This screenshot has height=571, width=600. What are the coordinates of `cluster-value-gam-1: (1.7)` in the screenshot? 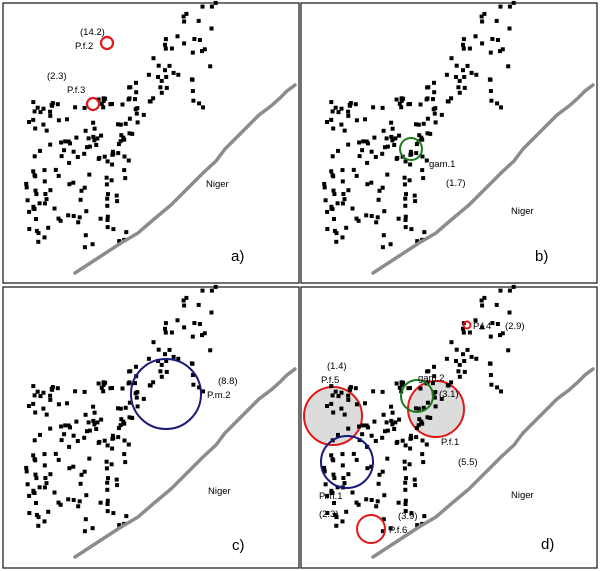 It's located at (456, 183).